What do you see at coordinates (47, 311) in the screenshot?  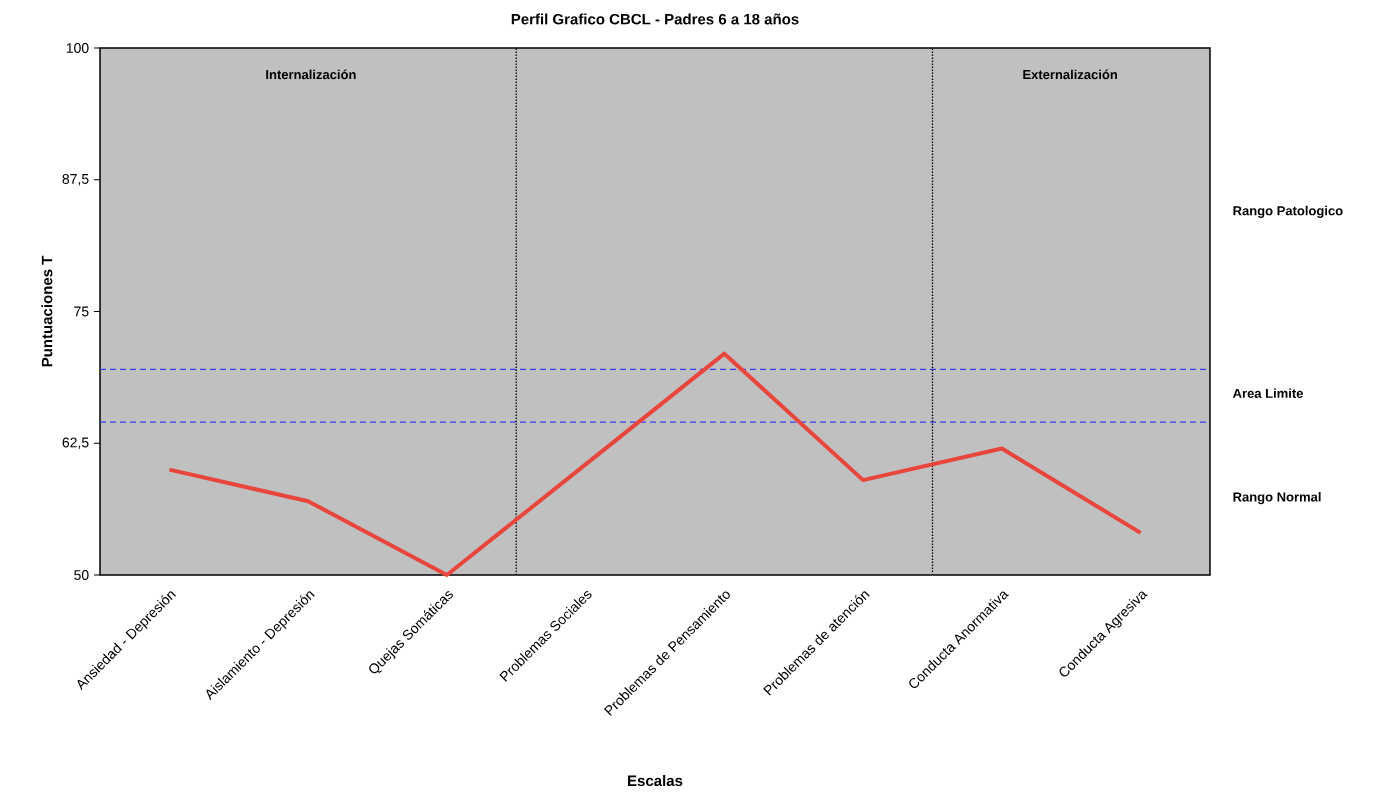 I see `y-axis-title: Puntuaciones T` at bounding box center [47, 311].